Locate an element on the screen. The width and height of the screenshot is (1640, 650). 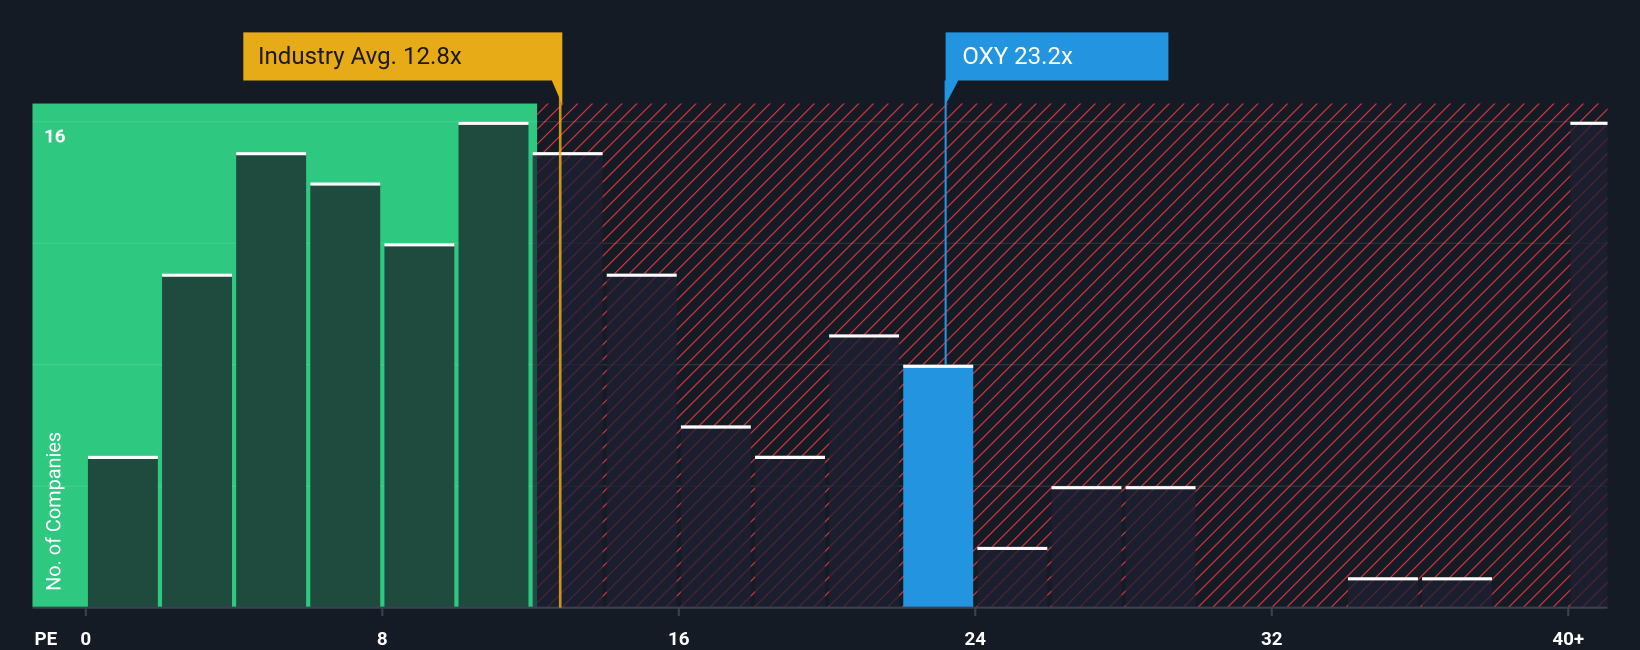
y-tick-label: 16 is located at coordinates (55, 136).